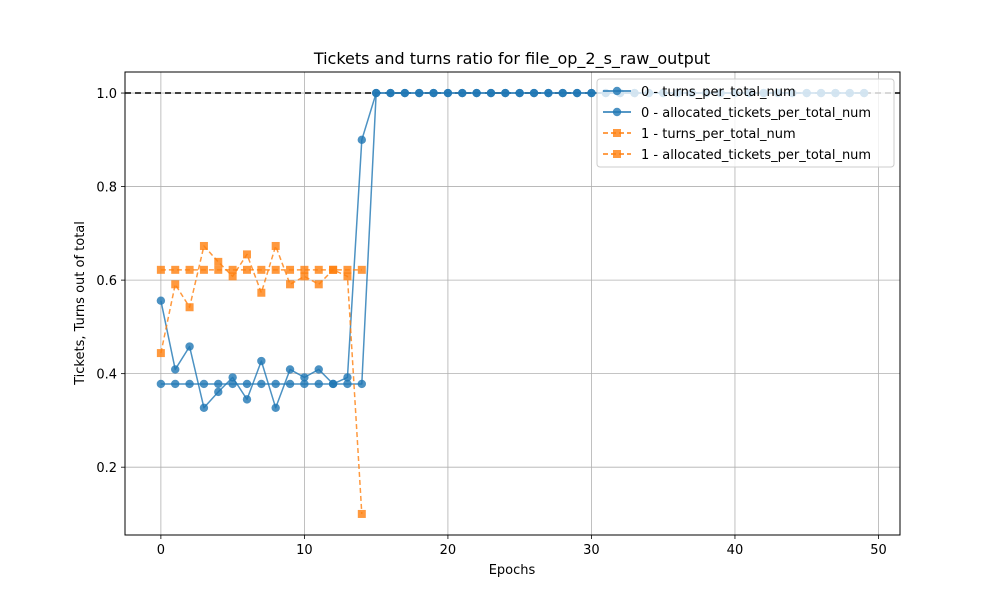  Describe the element at coordinates (304, 550) in the screenshot. I see `x-tick-label: 10` at that location.